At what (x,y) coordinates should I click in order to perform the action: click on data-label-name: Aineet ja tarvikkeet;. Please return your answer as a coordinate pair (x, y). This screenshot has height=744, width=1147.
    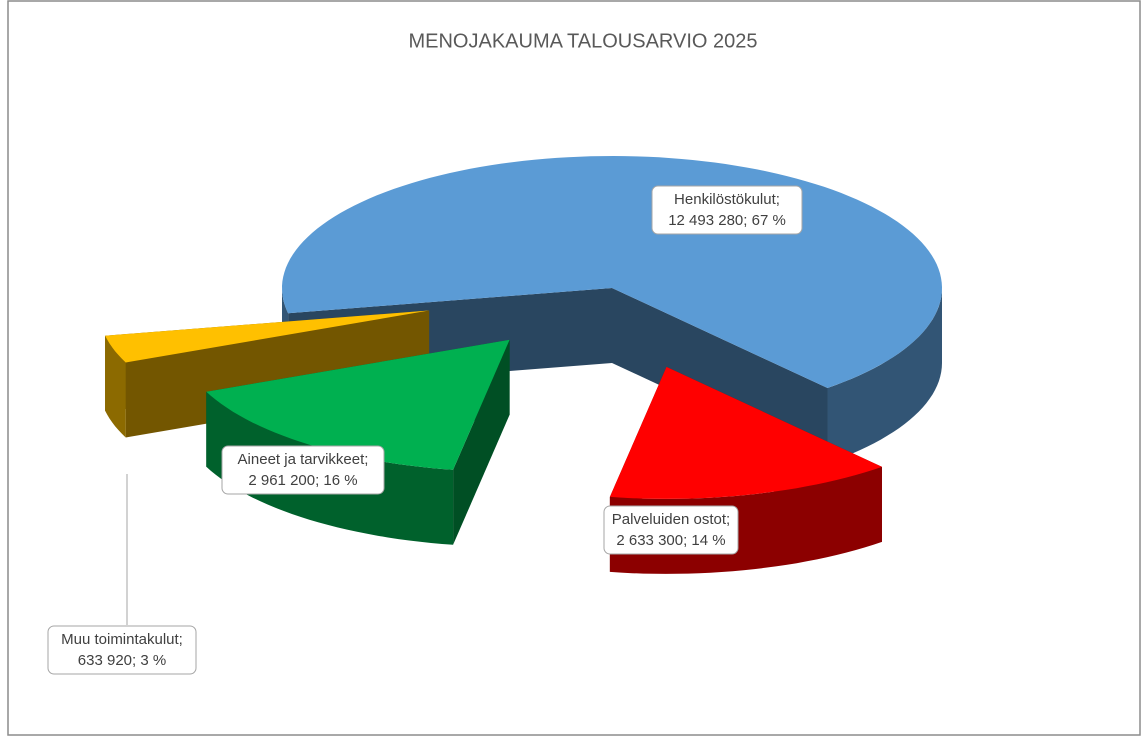
    Looking at the image, I should click on (303, 459).